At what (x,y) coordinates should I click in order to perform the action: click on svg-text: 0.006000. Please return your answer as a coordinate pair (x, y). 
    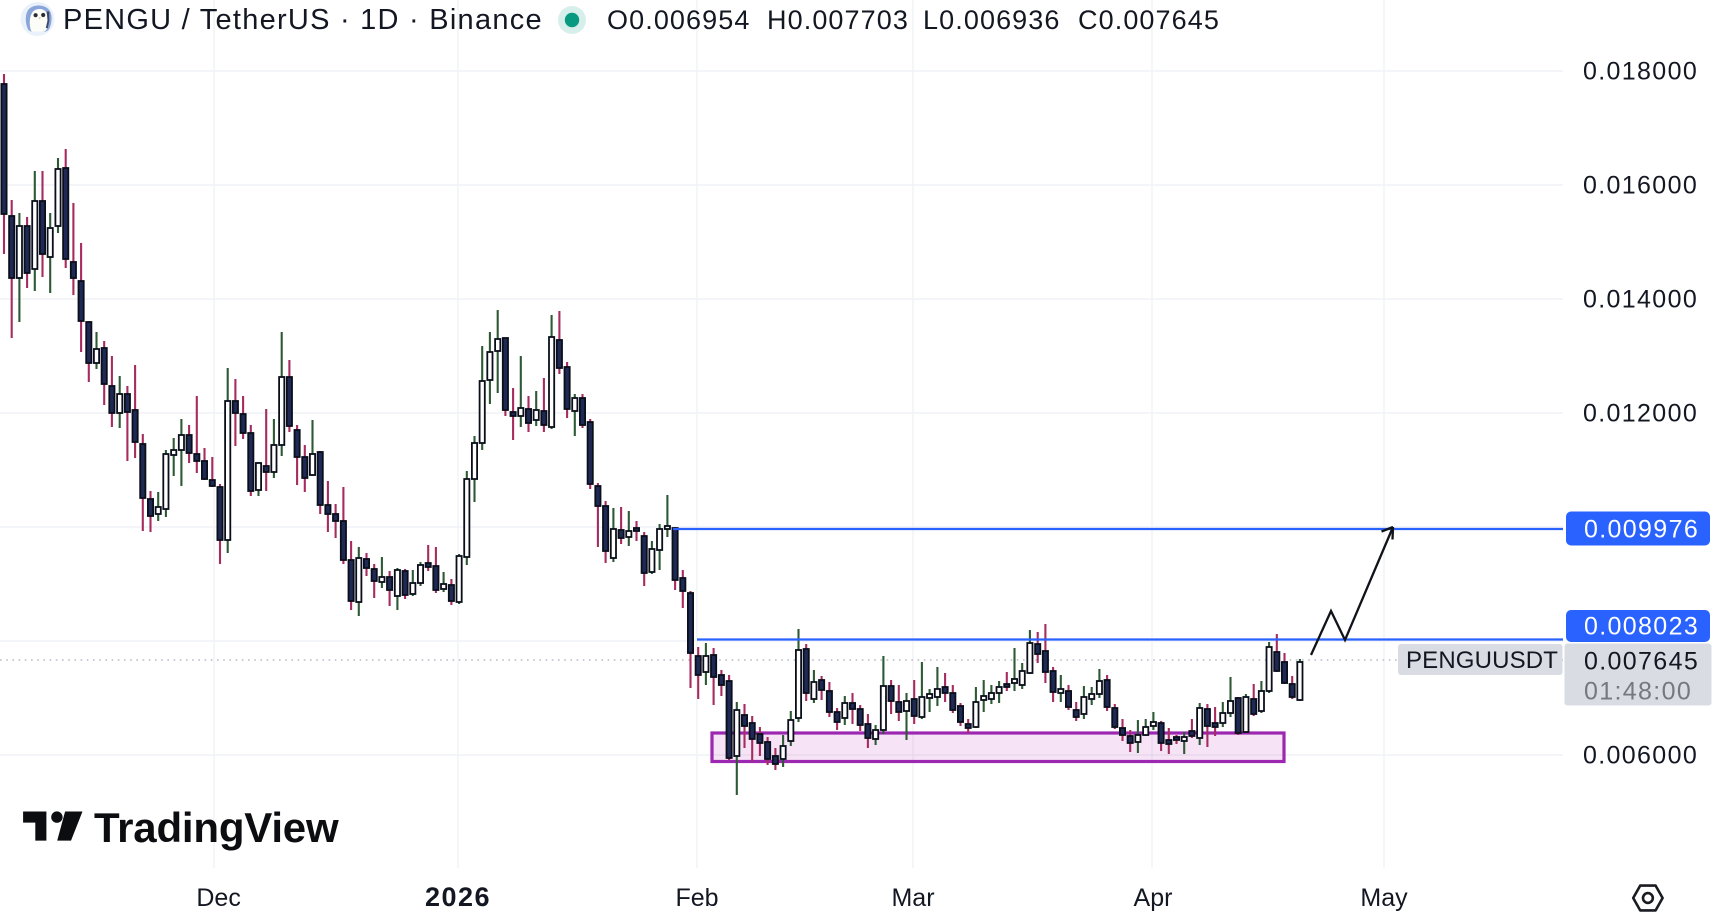
    Looking at the image, I should click on (1640, 756).